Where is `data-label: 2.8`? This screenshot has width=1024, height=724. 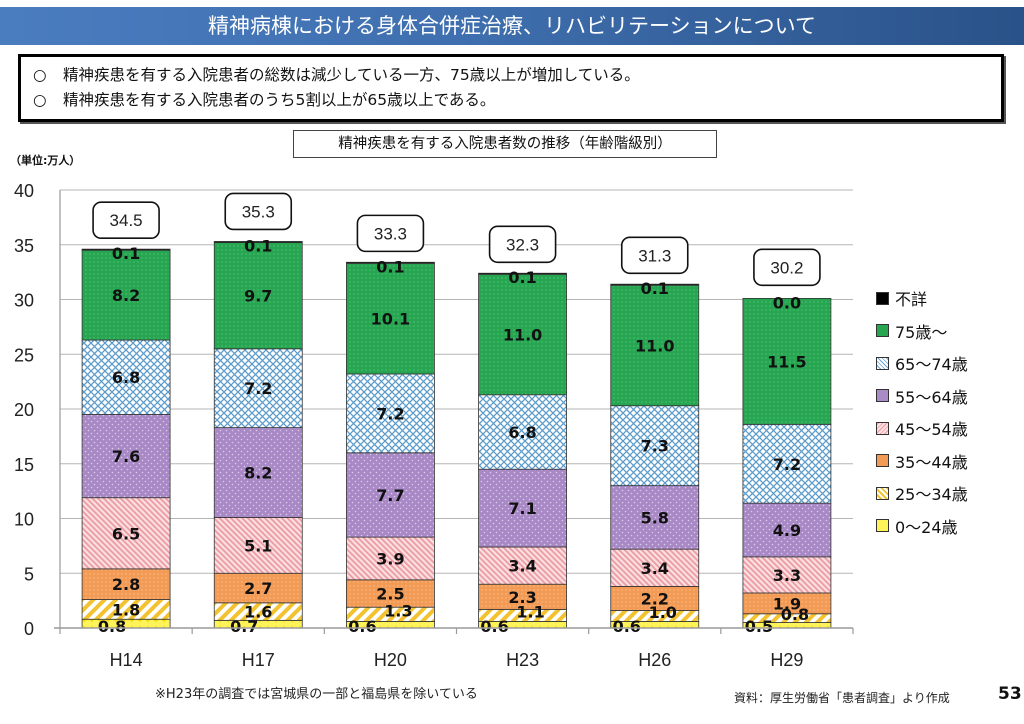 data-label: 2.8 is located at coordinates (126, 584).